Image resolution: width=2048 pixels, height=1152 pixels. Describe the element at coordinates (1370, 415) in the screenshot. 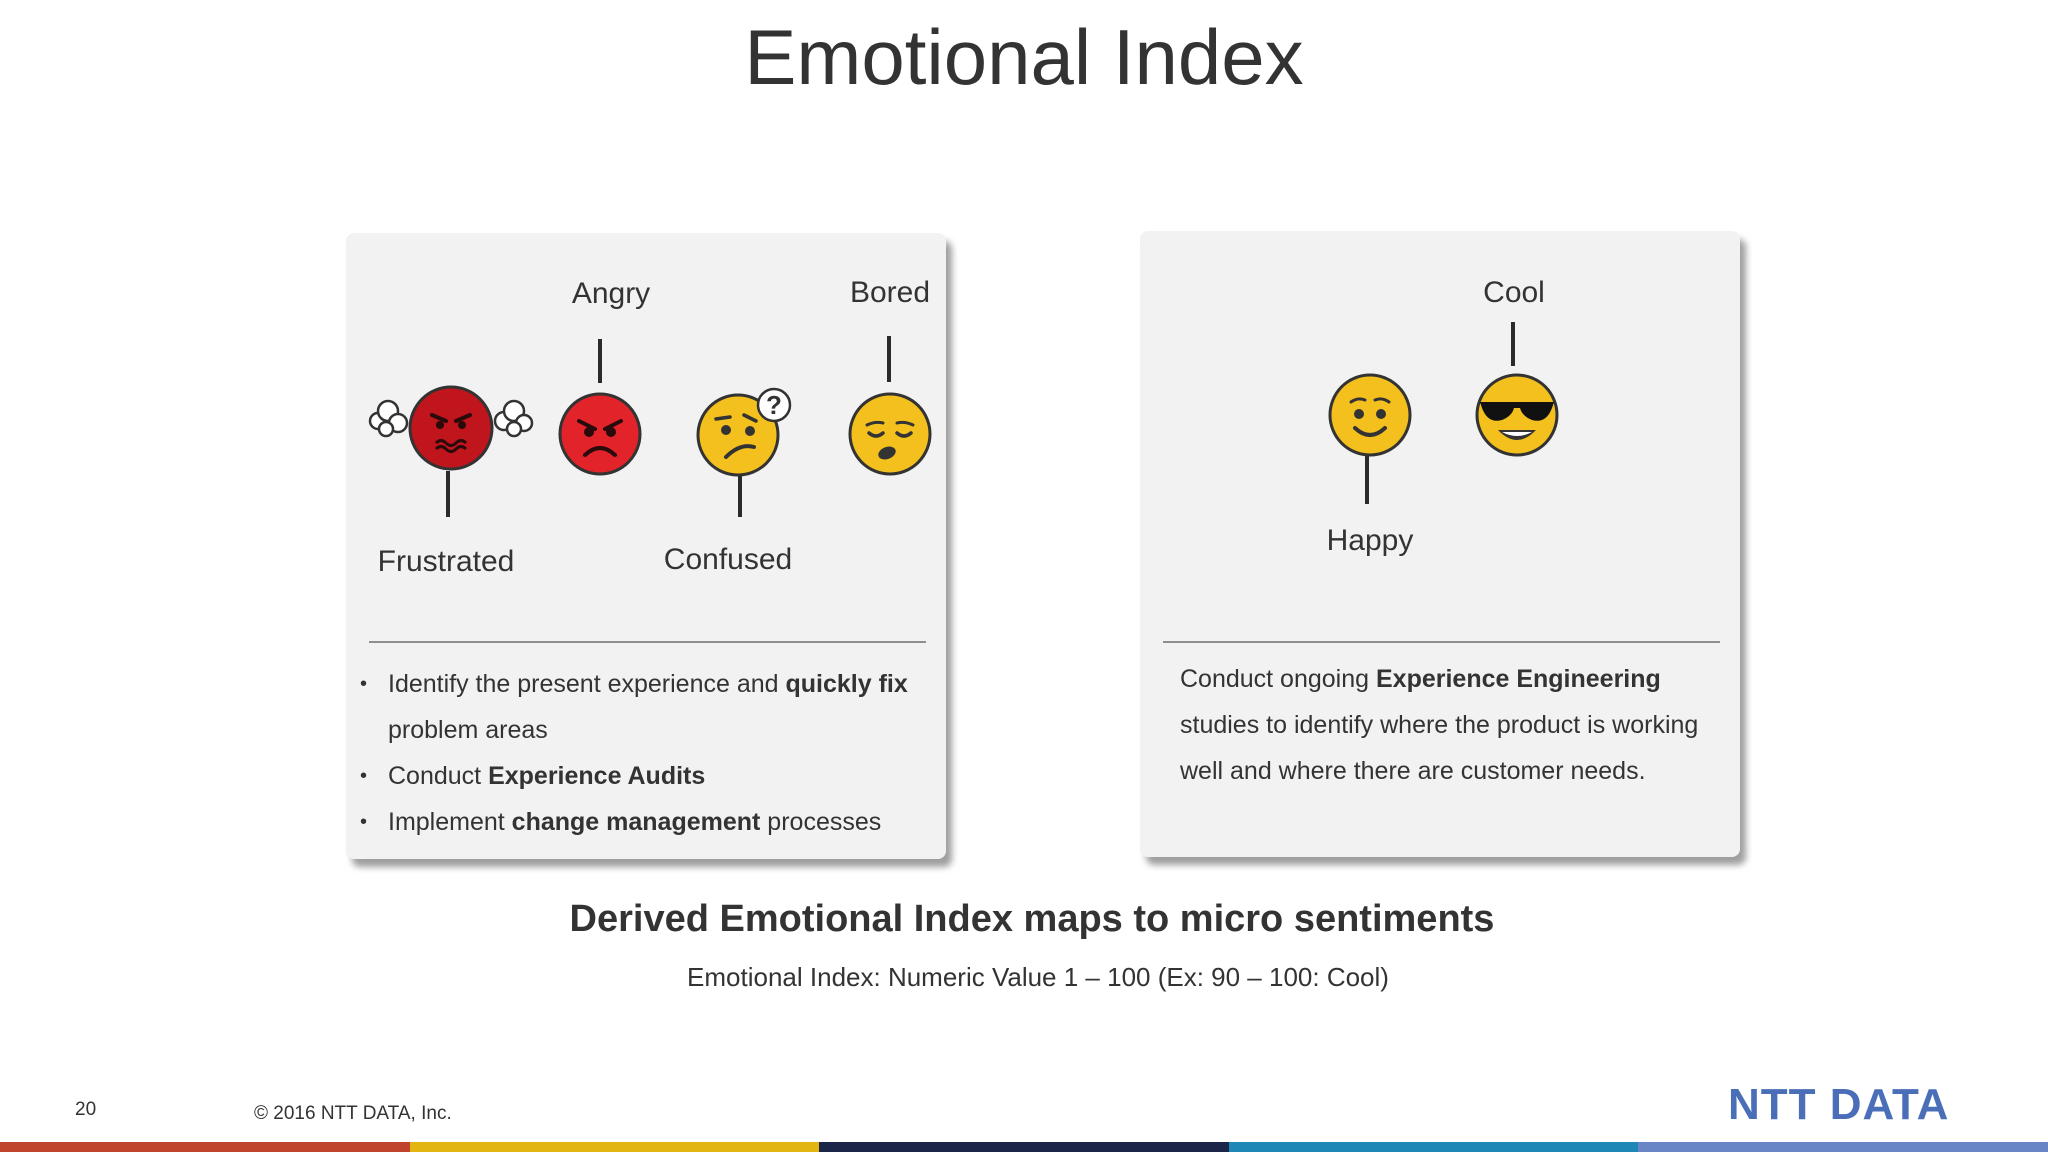

I see `happy-face-icon` at that location.